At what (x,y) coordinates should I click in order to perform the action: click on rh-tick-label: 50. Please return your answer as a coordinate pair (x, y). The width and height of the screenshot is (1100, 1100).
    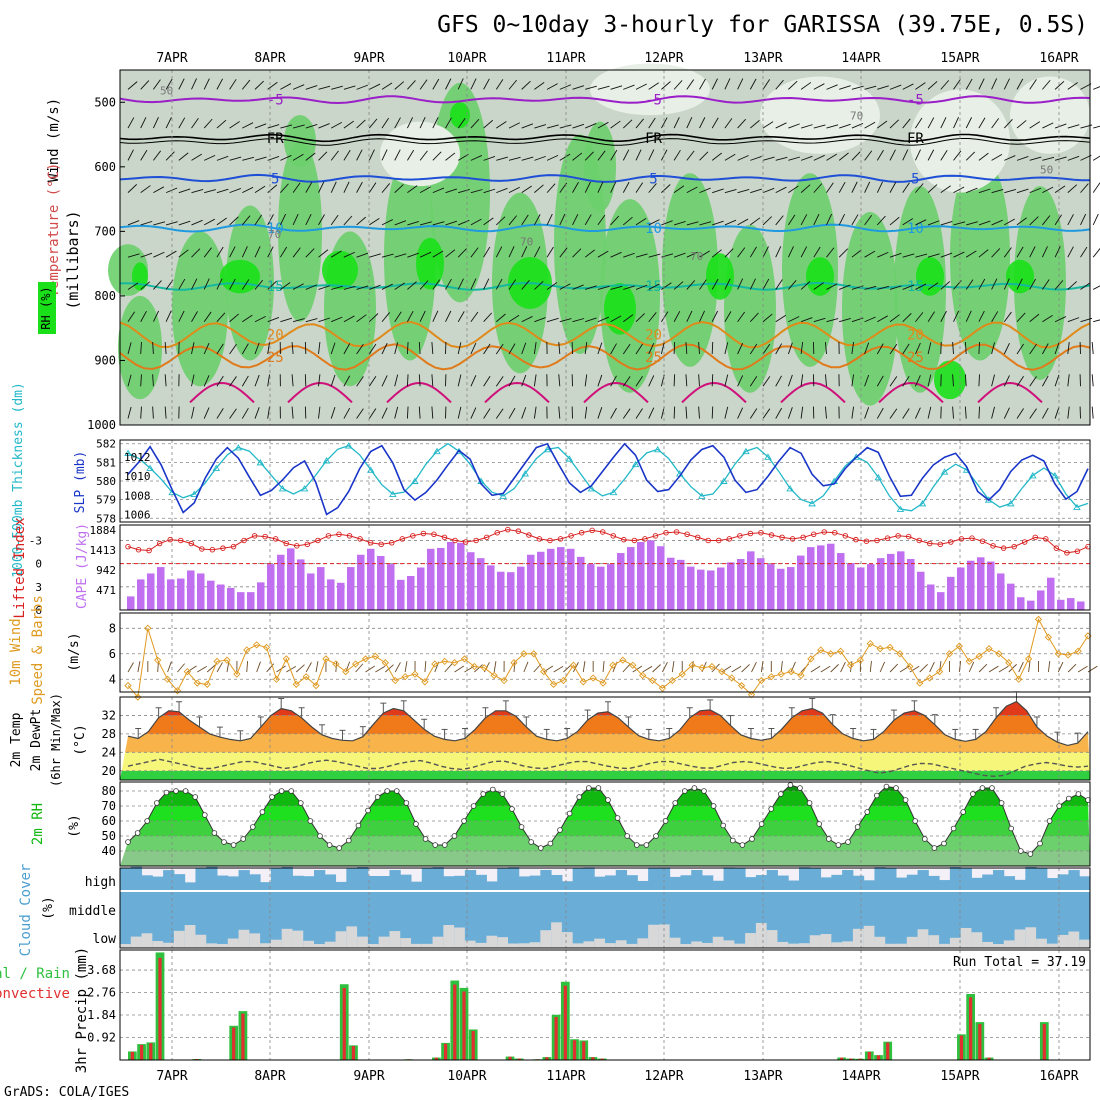
    Looking at the image, I should click on (109, 836).